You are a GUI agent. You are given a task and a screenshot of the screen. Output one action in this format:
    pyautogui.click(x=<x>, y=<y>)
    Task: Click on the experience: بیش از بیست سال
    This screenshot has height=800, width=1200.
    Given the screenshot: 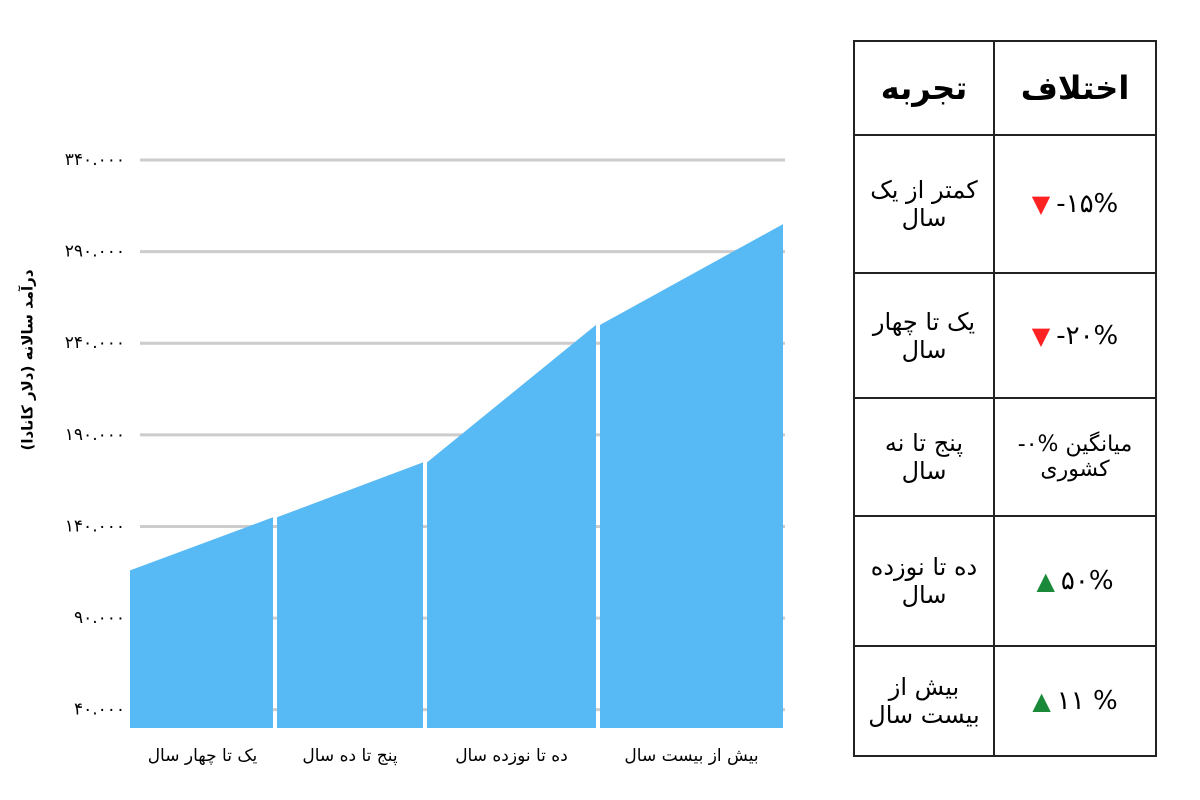 What is the action you would take?
    pyautogui.click(x=924, y=701)
    